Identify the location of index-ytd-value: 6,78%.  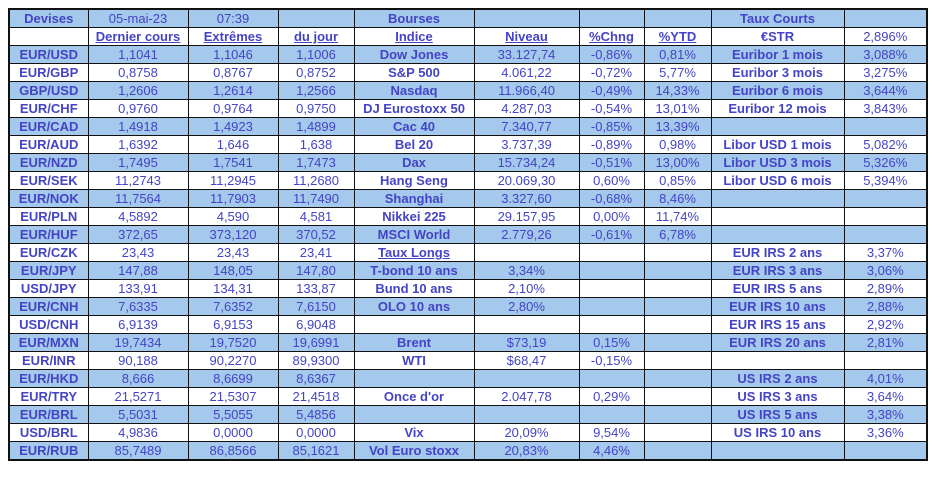
(677, 234).